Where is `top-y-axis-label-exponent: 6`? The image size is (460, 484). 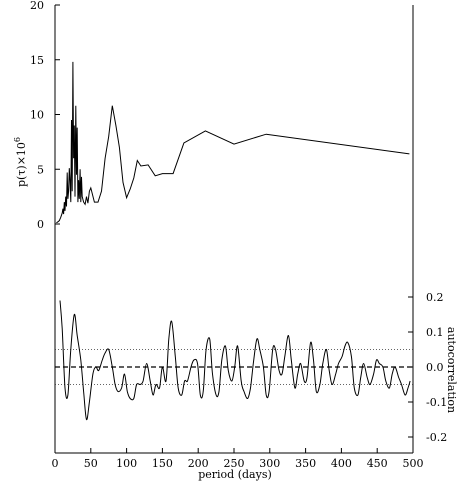
top-y-axis-label-exponent: 6 is located at coordinates (17, 139).